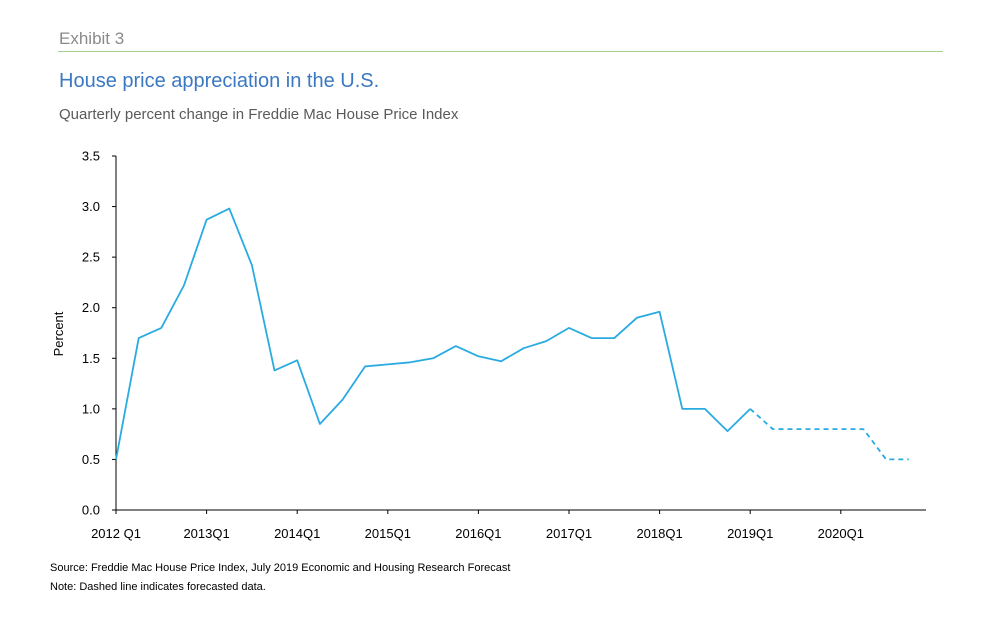 The height and width of the screenshot is (633, 1000). I want to click on y-tick-label: 3.0, so click(91, 206).